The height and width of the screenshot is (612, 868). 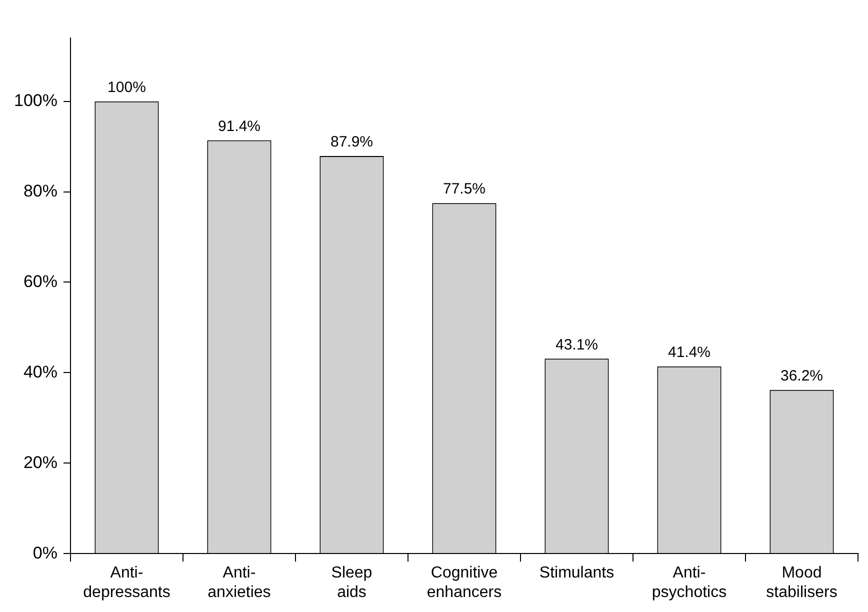 I want to click on data-label: 77.5%, so click(x=464, y=189).